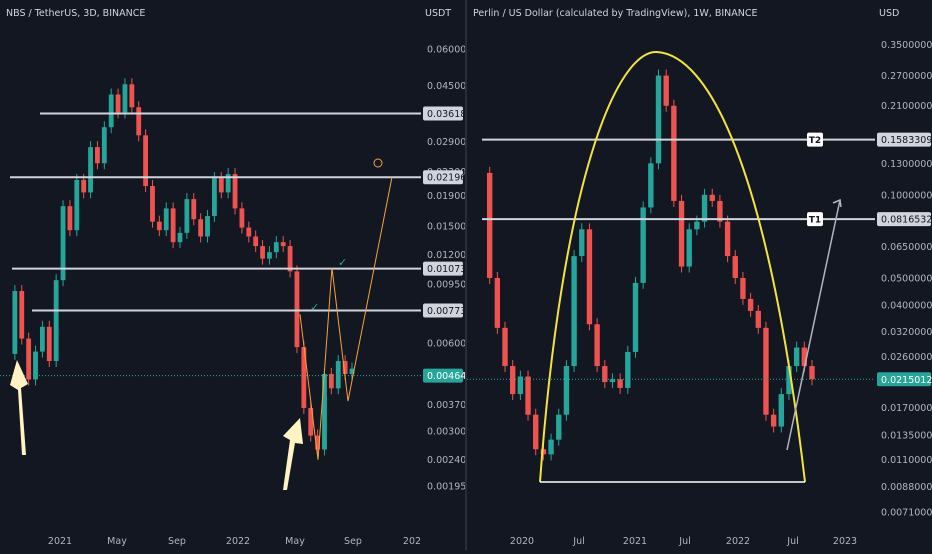  Describe the element at coordinates (238, 541) in the screenshot. I see `nbs-x-label-3: 2022` at that location.